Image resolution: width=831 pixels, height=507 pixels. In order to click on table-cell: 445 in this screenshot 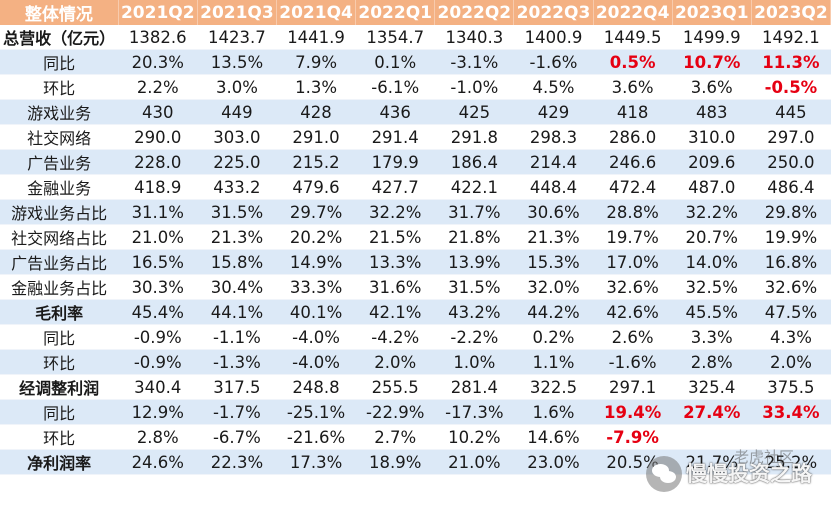, I will do `click(791, 112)`.